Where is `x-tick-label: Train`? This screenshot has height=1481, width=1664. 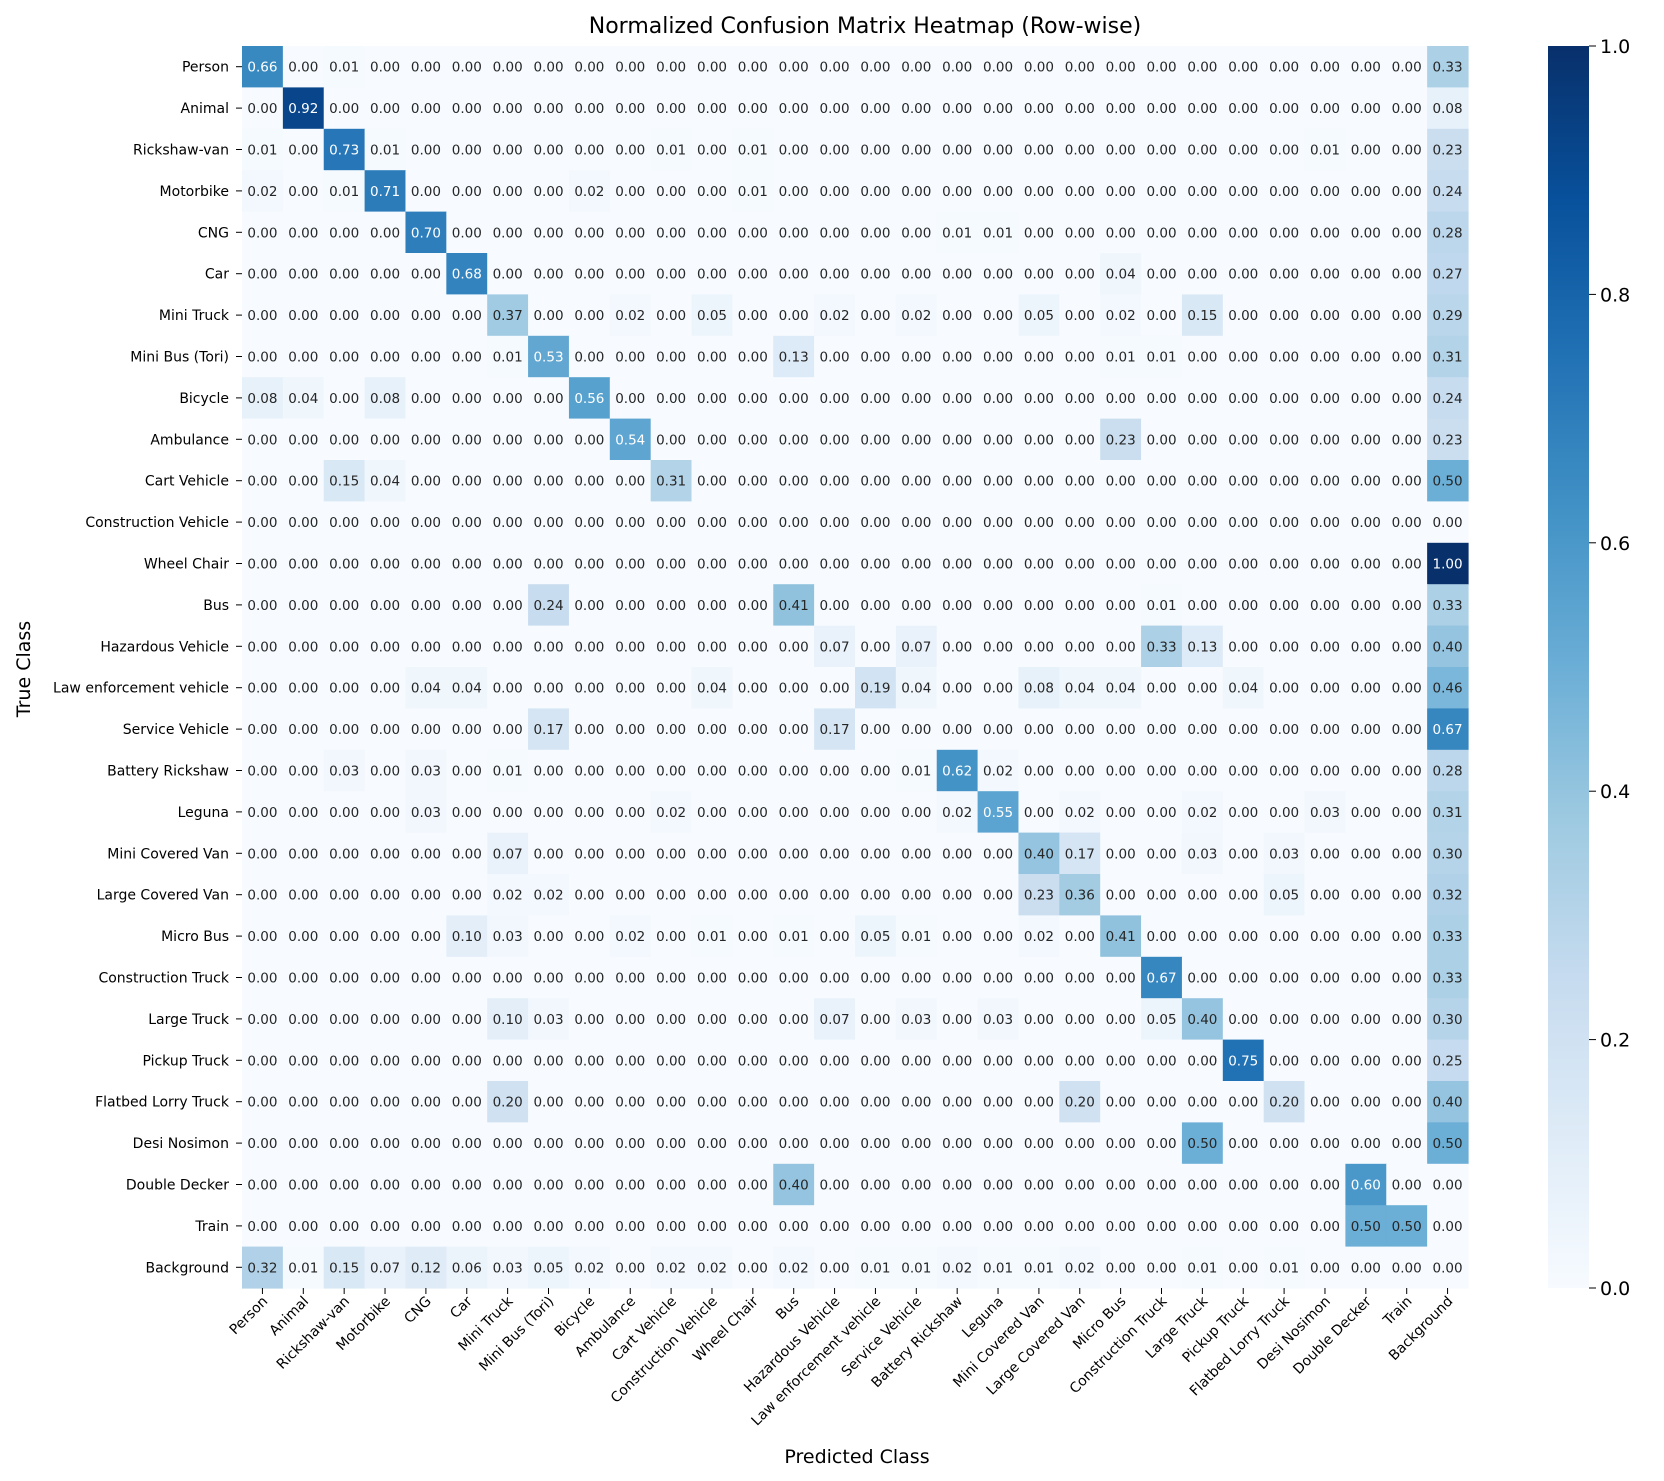
x-tick-label: Train is located at coordinates (1398, 1312).